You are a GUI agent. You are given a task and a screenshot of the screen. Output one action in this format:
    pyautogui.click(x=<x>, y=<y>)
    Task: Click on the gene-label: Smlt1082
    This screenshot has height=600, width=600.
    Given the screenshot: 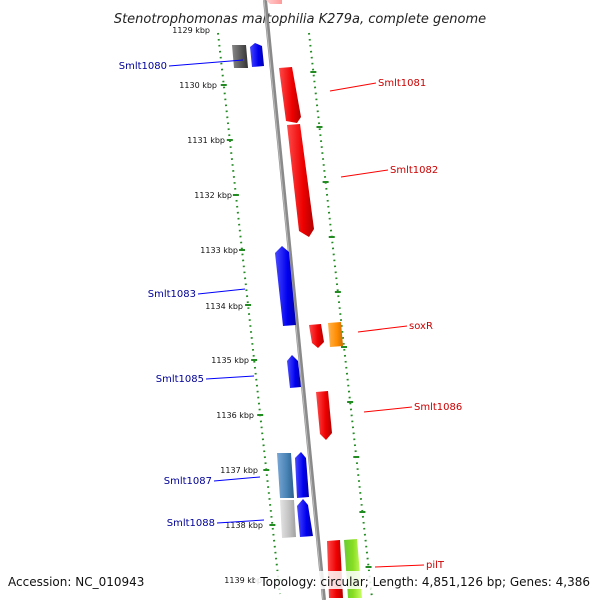 What is the action you would take?
    pyautogui.click(x=414, y=170)
    